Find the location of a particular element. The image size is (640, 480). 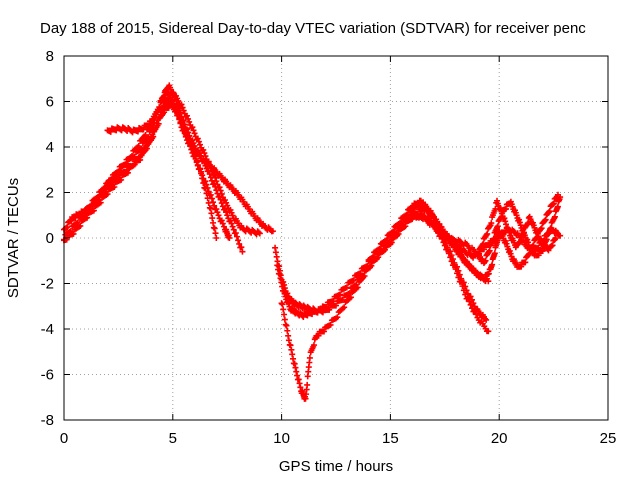

x-tick-label: 25 is located at coordinates (608, 438).